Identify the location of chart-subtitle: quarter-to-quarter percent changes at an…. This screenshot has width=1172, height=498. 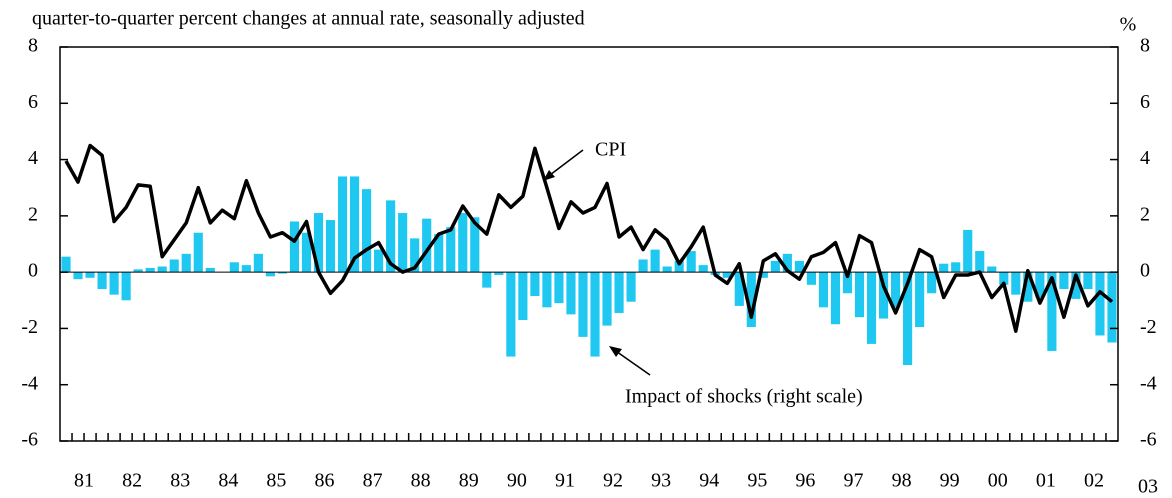
(308, 19).